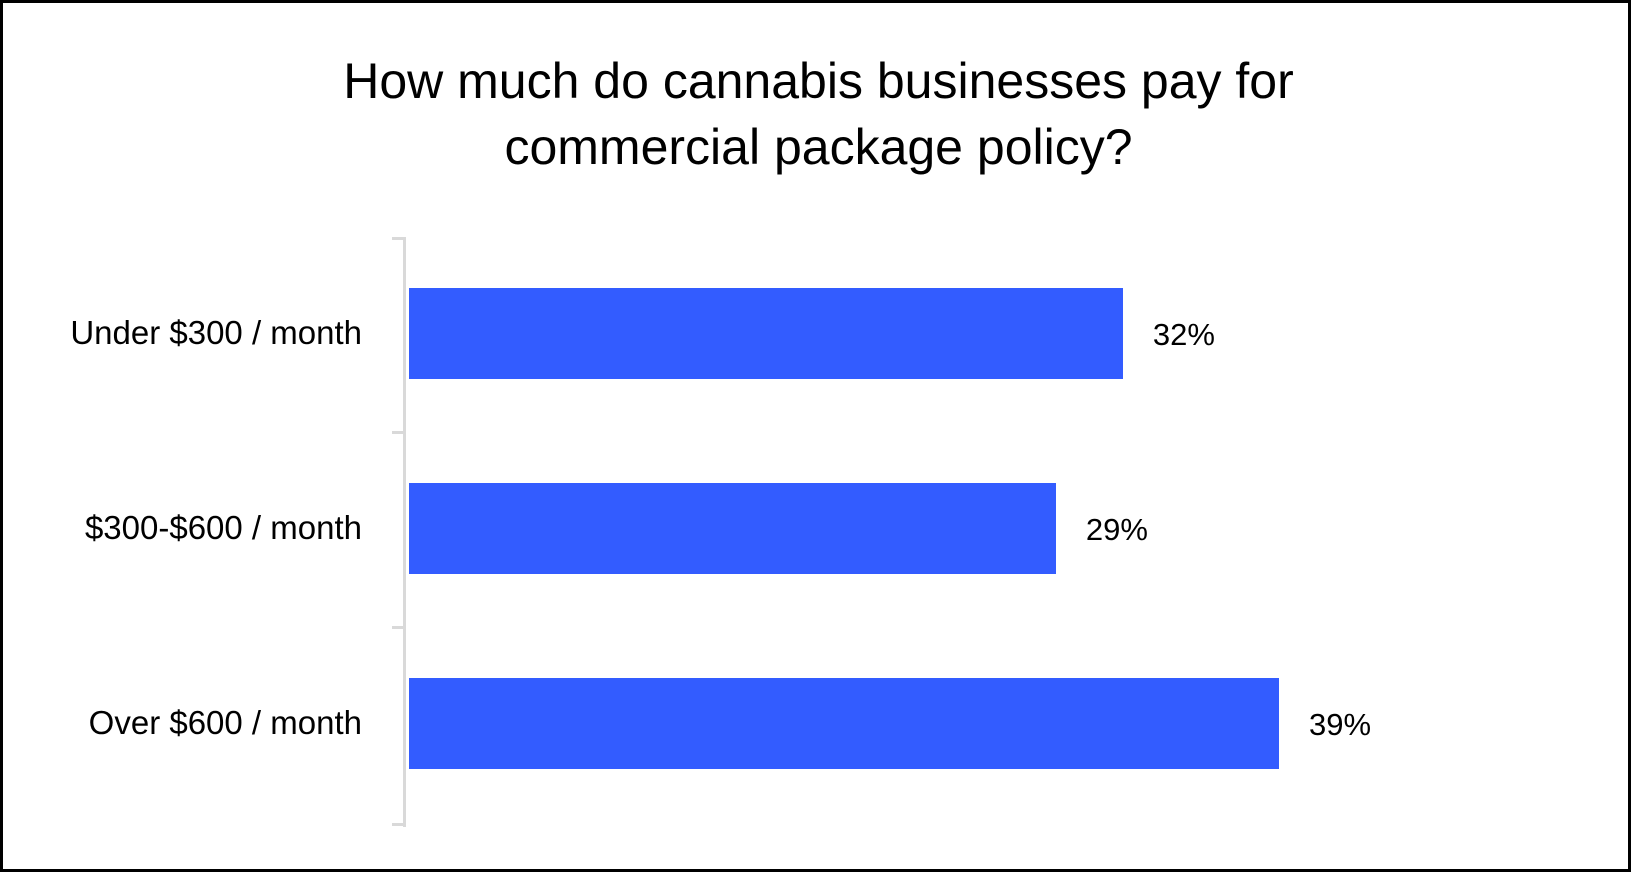 The height and width of the screenshot is (872, 1631). What do you see at coordinates (1183, 334) in the screenshot?
I see `value-label: 32%` at bounding box center [1183, 334].